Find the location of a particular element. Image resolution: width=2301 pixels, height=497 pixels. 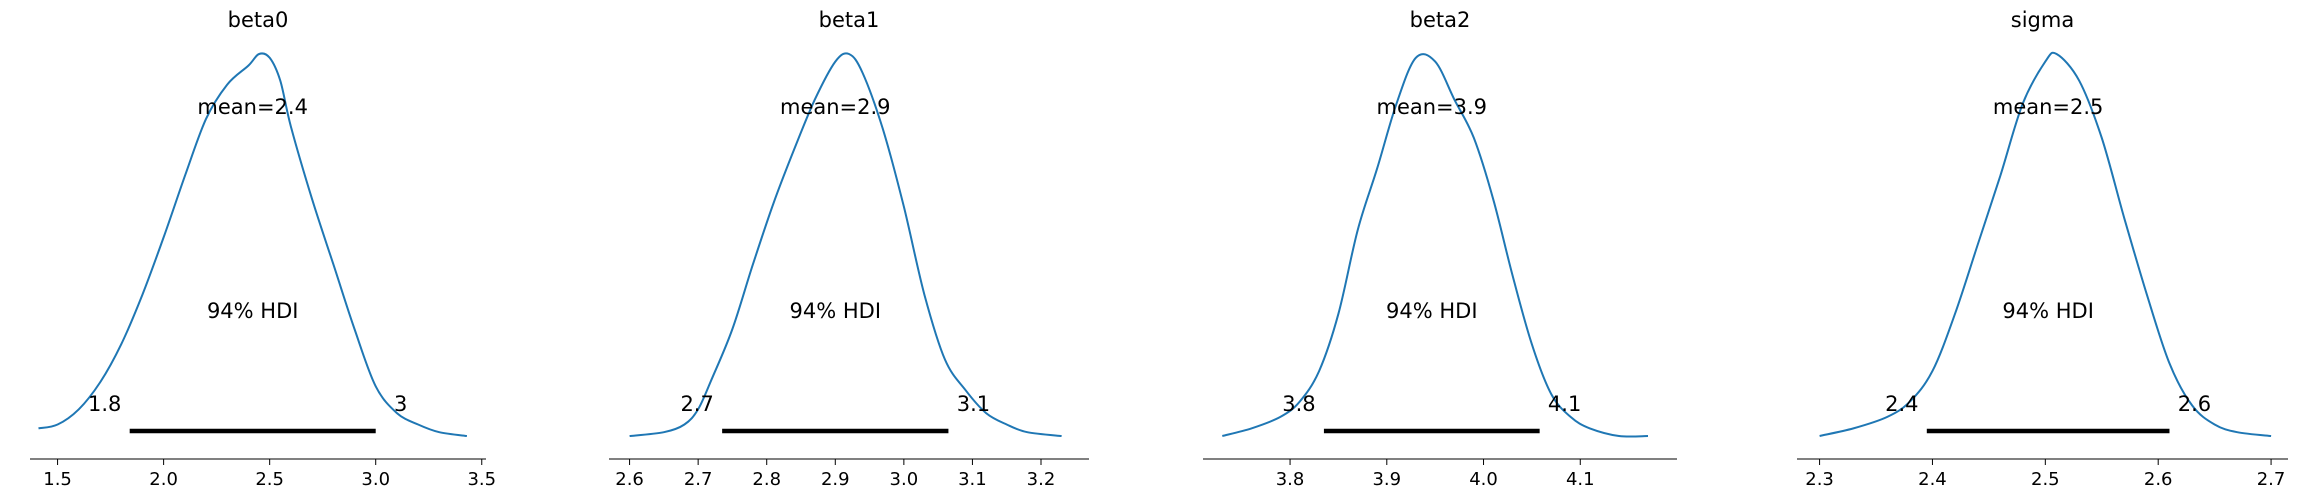

panel-title: beta0 is located at coordinates (258, 20).